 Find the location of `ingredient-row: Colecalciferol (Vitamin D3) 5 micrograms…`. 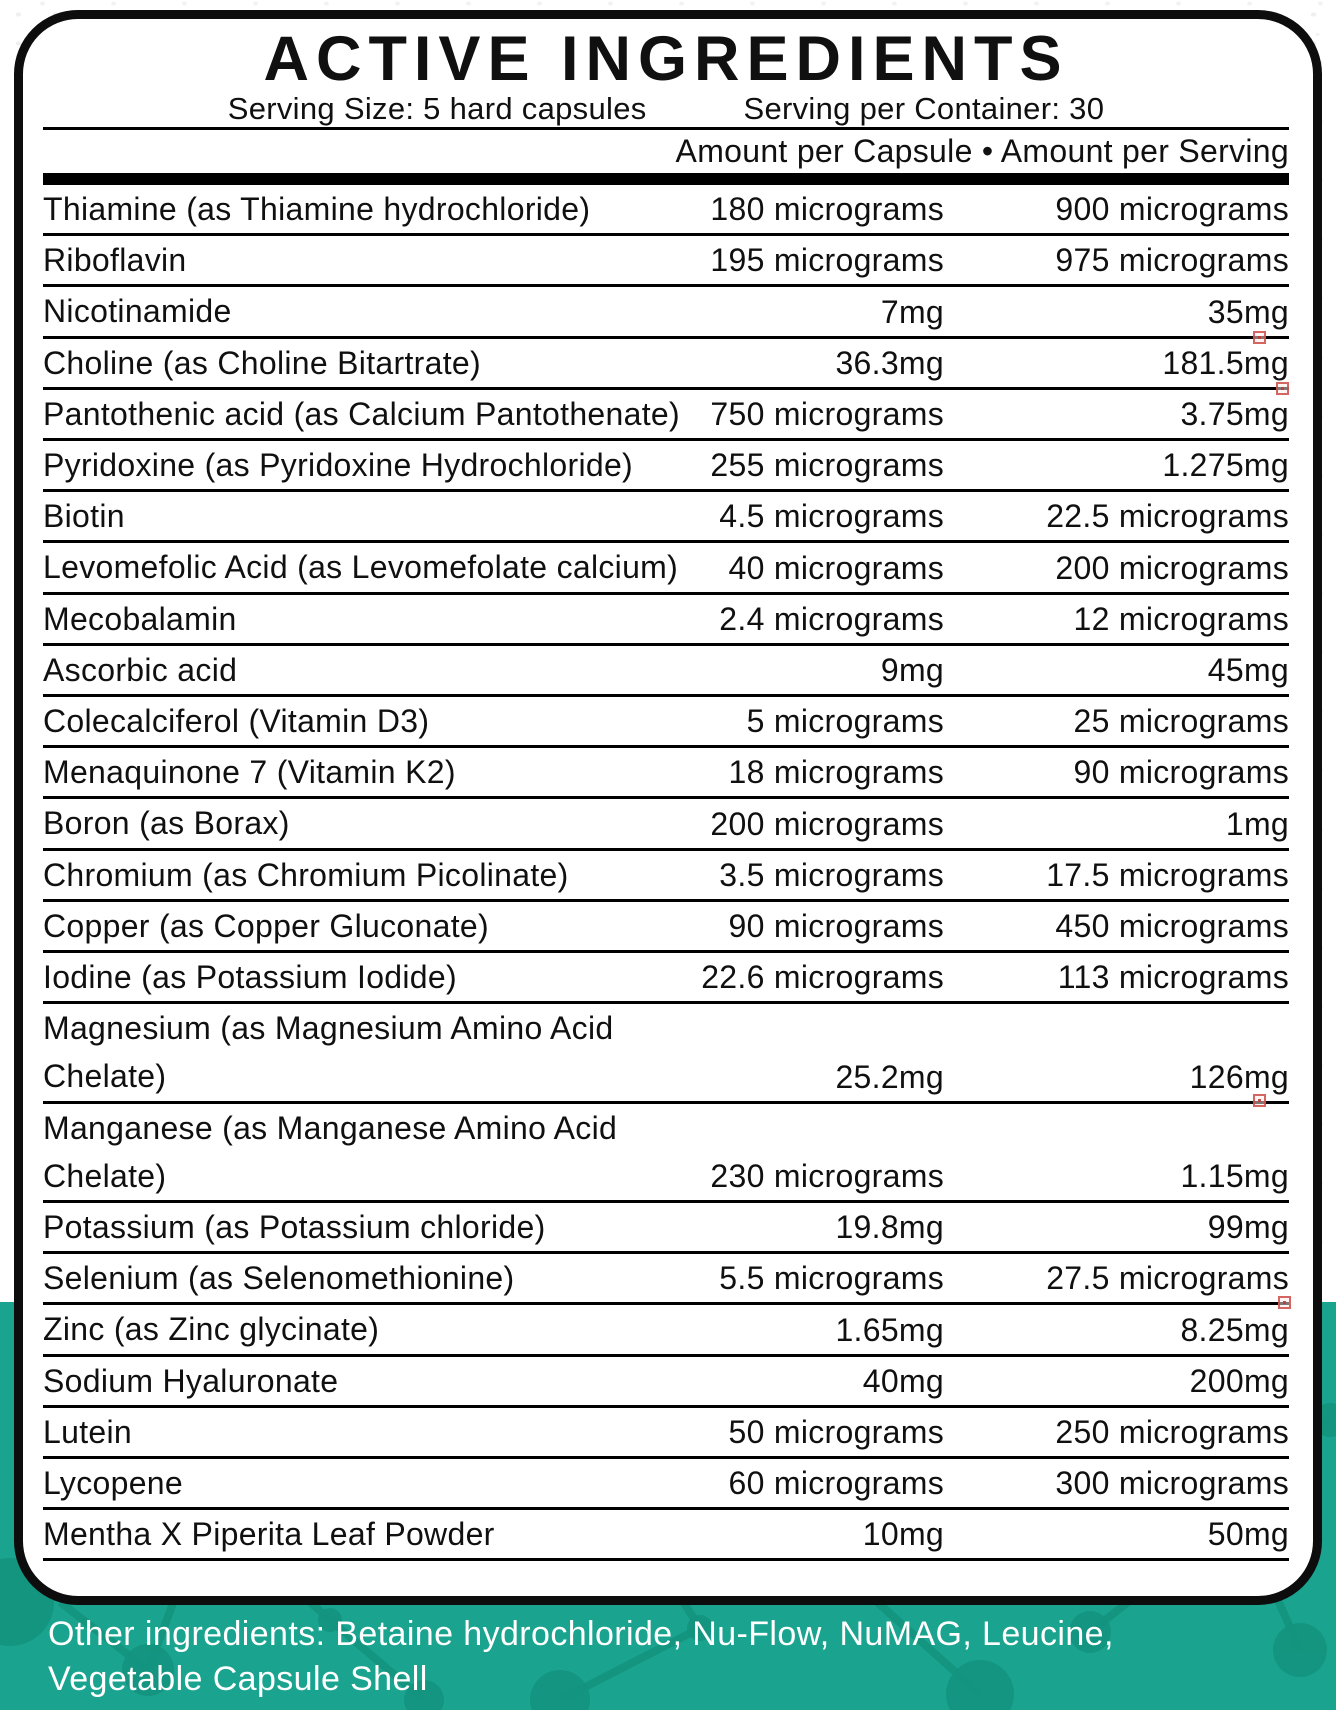

ingredient-row: Colecalciferol (Vitamin D3) 5 micrograms… is located at coordinates (666, 723).